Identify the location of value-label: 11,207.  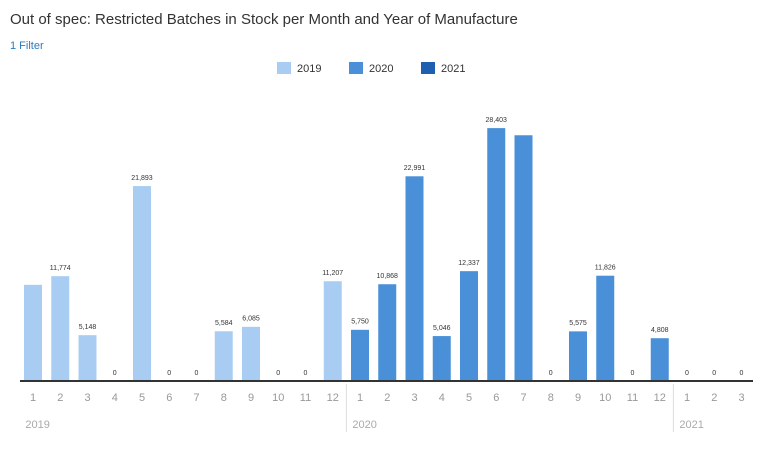
(332, 273).